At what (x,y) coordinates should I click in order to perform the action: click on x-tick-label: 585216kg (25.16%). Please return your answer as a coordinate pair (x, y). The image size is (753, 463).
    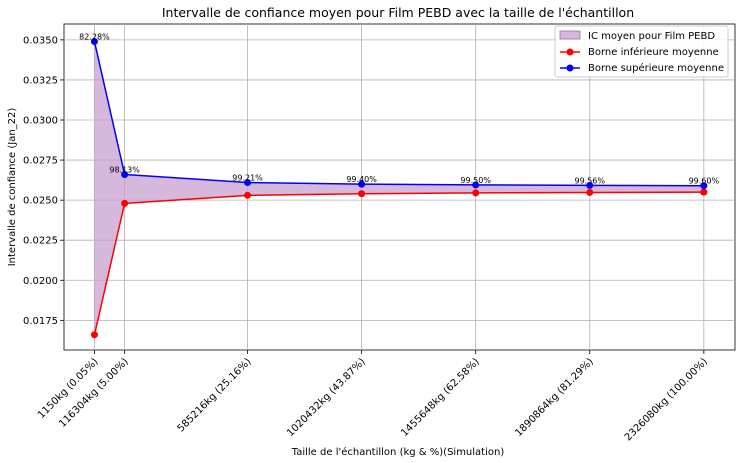
    Looking at the image, I should click on (215, 395).